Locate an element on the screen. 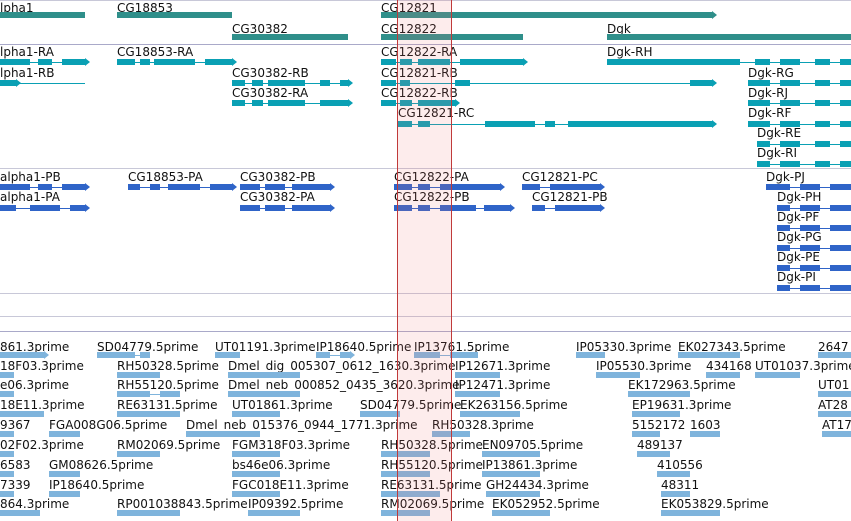 This screenshot has width=851, height=521. est-label: RE63131.5prime is located at coordinates (167, 405).